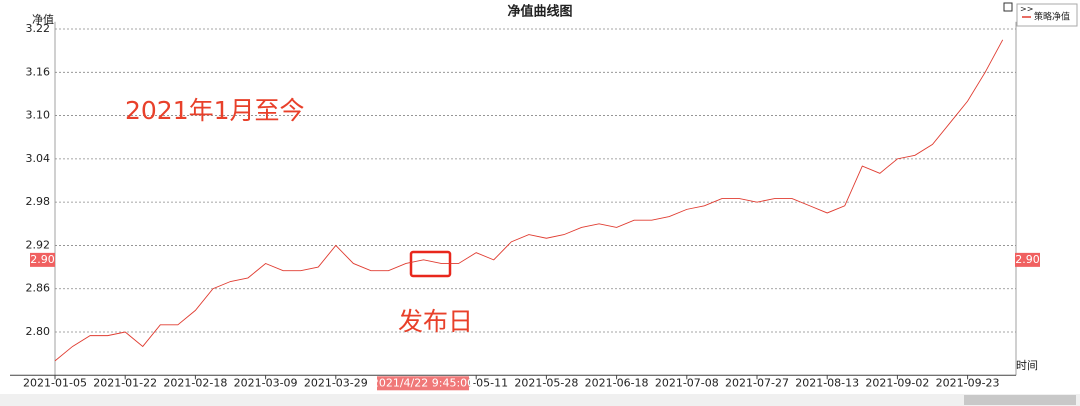 The width and height of the screenshot is (1080, 406). I want to click on x-tick-label: 2021-05-28, so click(546, 382).